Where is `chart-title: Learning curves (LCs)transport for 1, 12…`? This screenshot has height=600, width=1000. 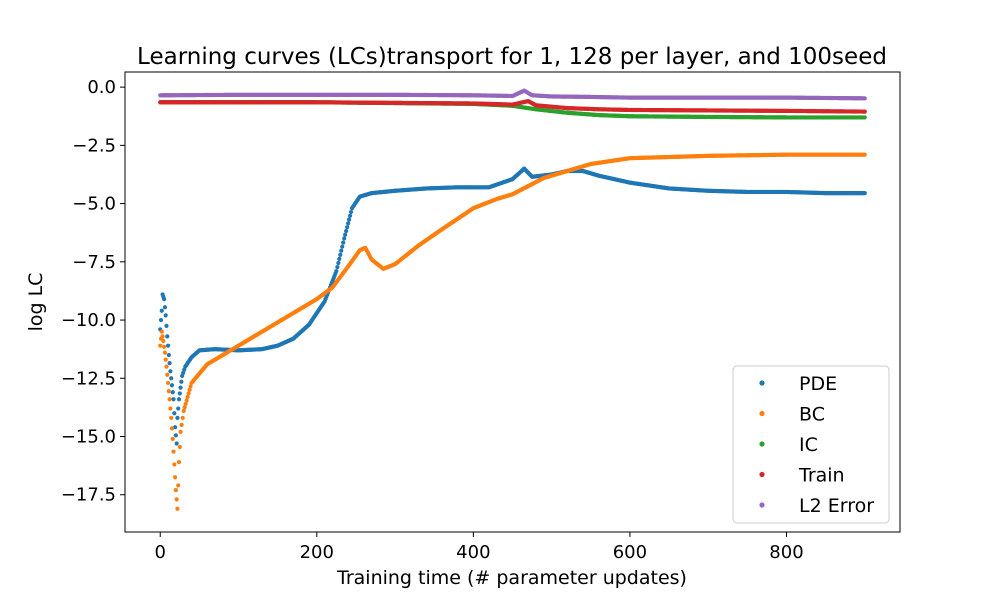
chart-title: Learning curves (LCs)transport for 1, 12… is located at coordinates (512, 57).